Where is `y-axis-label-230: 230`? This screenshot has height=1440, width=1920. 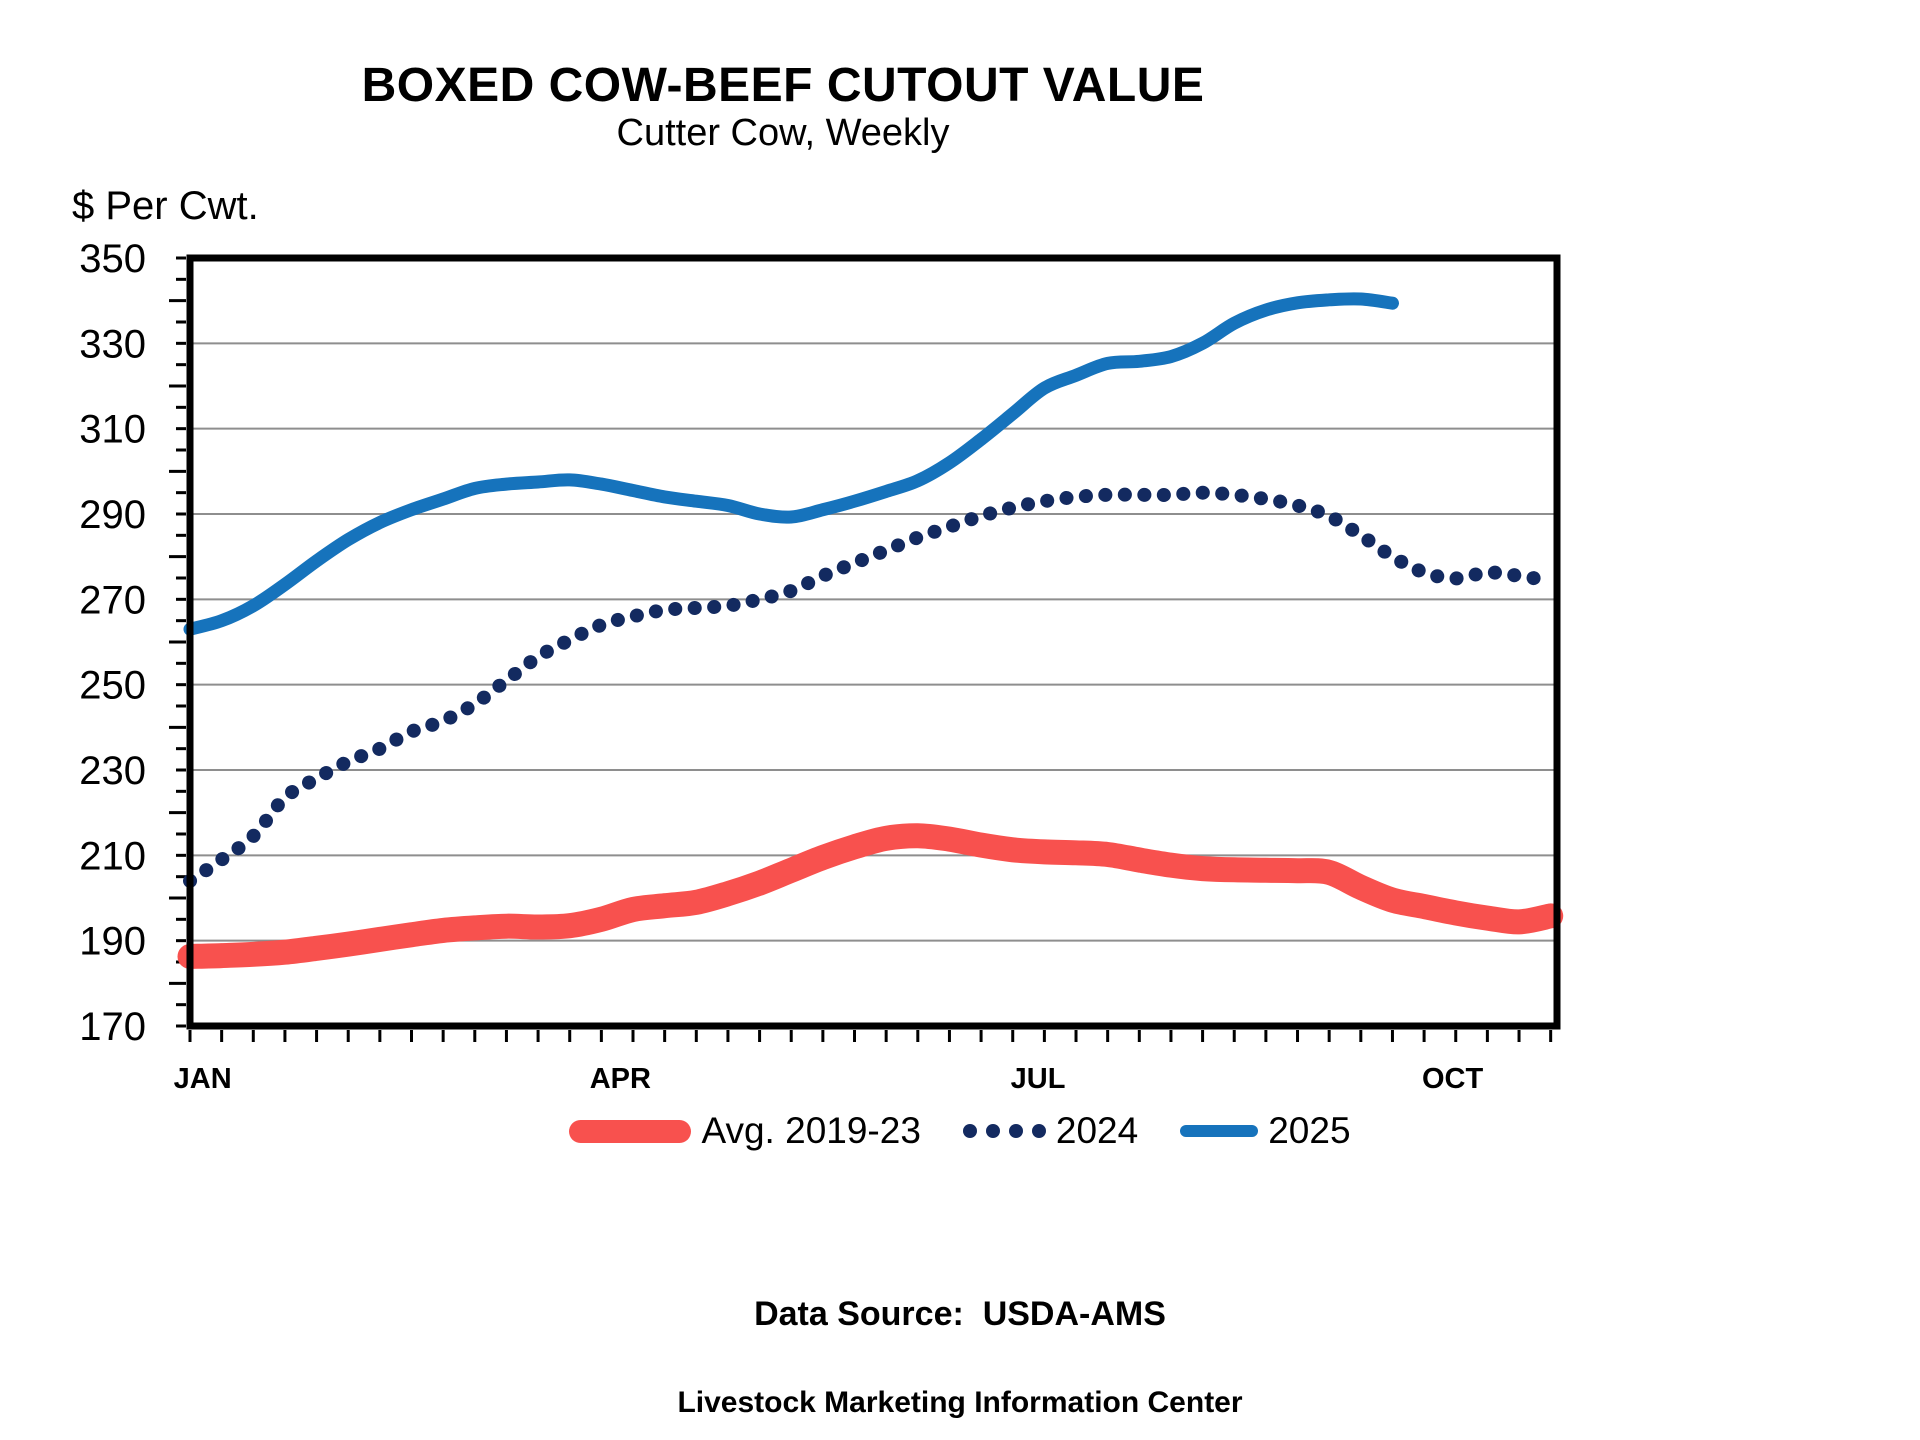 y-axis-label-230: 230 is located at coordinates (112, 771).